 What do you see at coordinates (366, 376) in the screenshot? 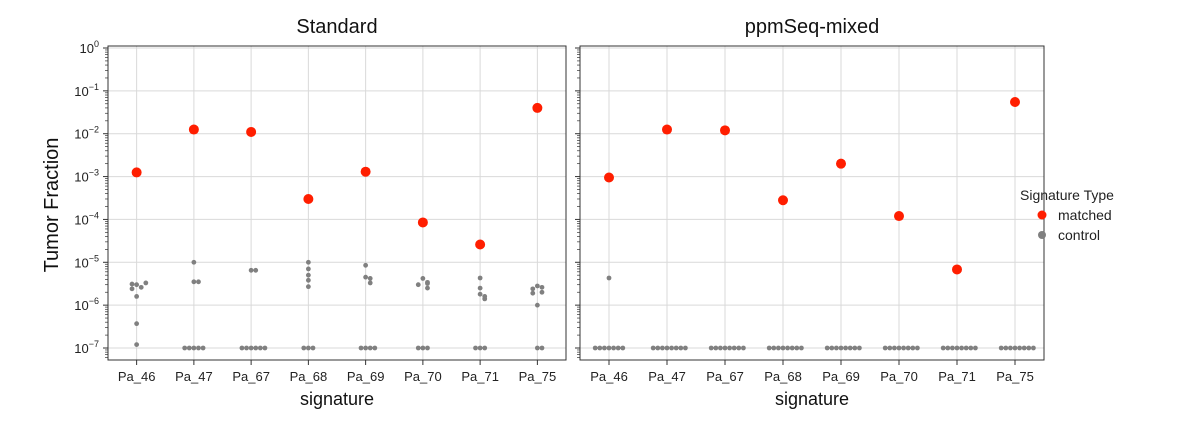
I see `x-tick-label: Pa_69` at bounding box center [366, 376].